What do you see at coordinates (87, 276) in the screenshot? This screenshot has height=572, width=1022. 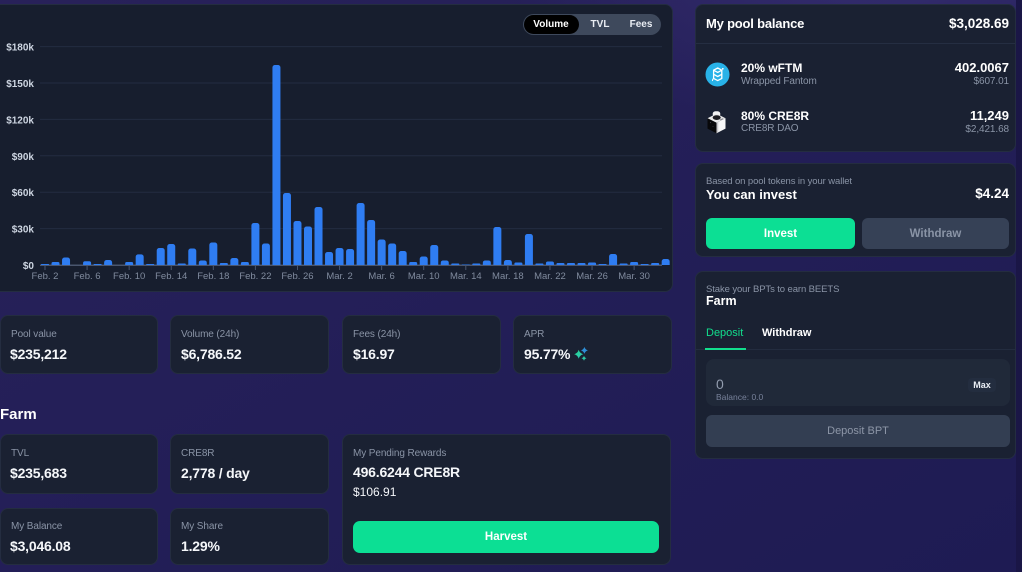 I see `svg-text: Feb. 6` at bounding box center [87, 276].